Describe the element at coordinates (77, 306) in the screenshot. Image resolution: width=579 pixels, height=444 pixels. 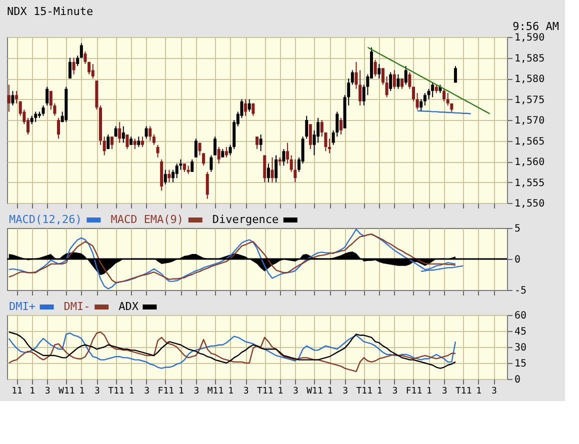
I see `legend-label: DMI-` at that location.